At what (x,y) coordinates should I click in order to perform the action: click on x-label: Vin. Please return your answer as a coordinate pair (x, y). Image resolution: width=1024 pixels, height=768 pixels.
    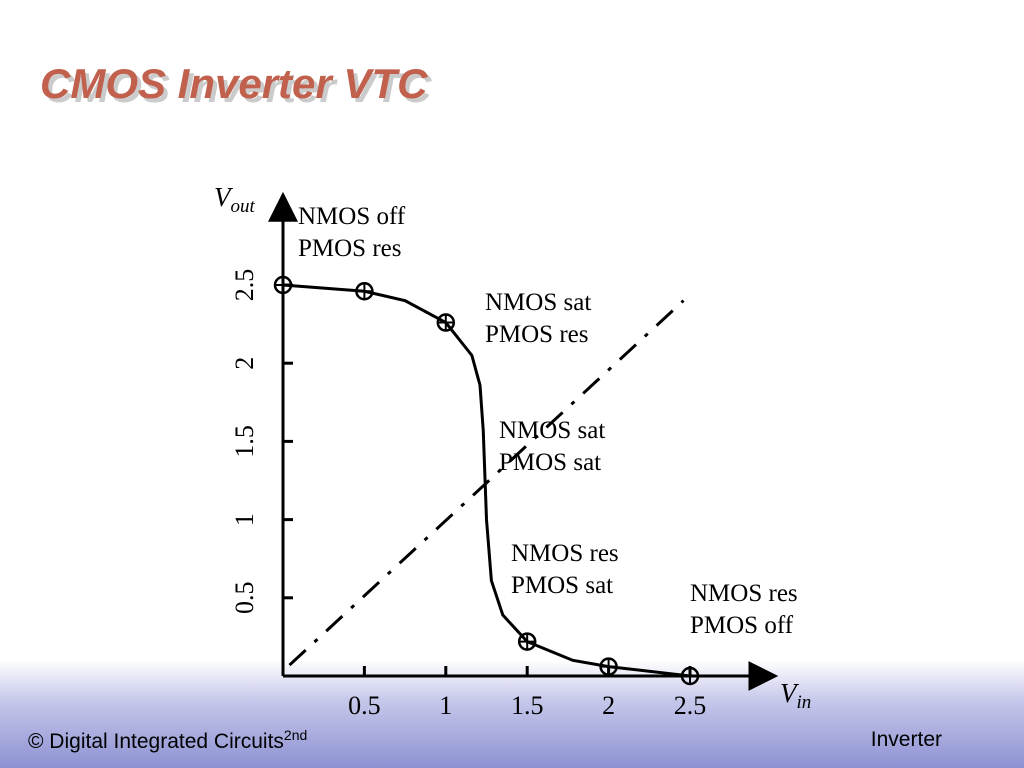
    Looking at the image, I should click on (795, 695).